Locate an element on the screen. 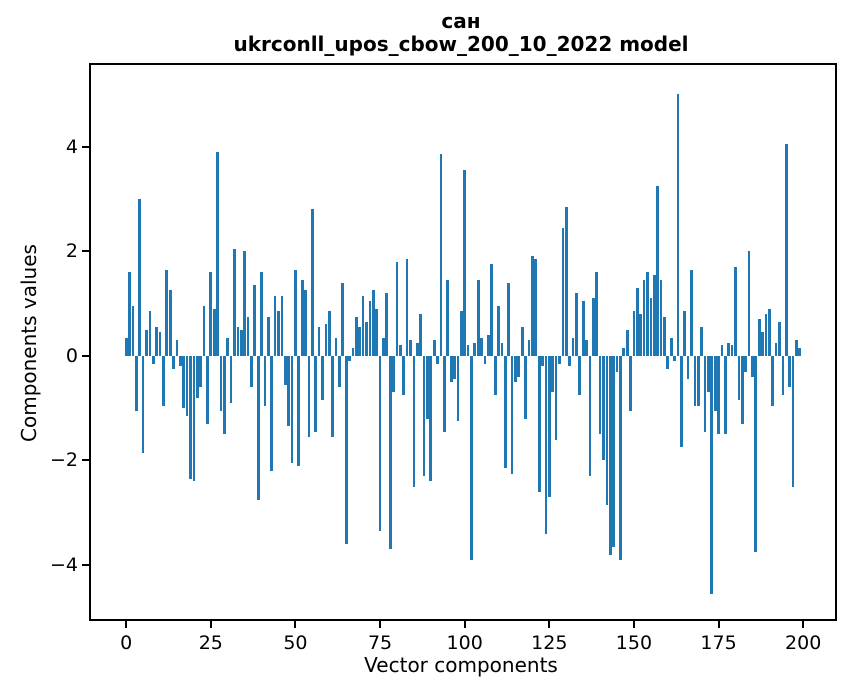 This screenshot has width=847, height=696. chart-title: сан ukrconll_upos_cbow_200_10_2022 model is located at coordinates (461, 33).